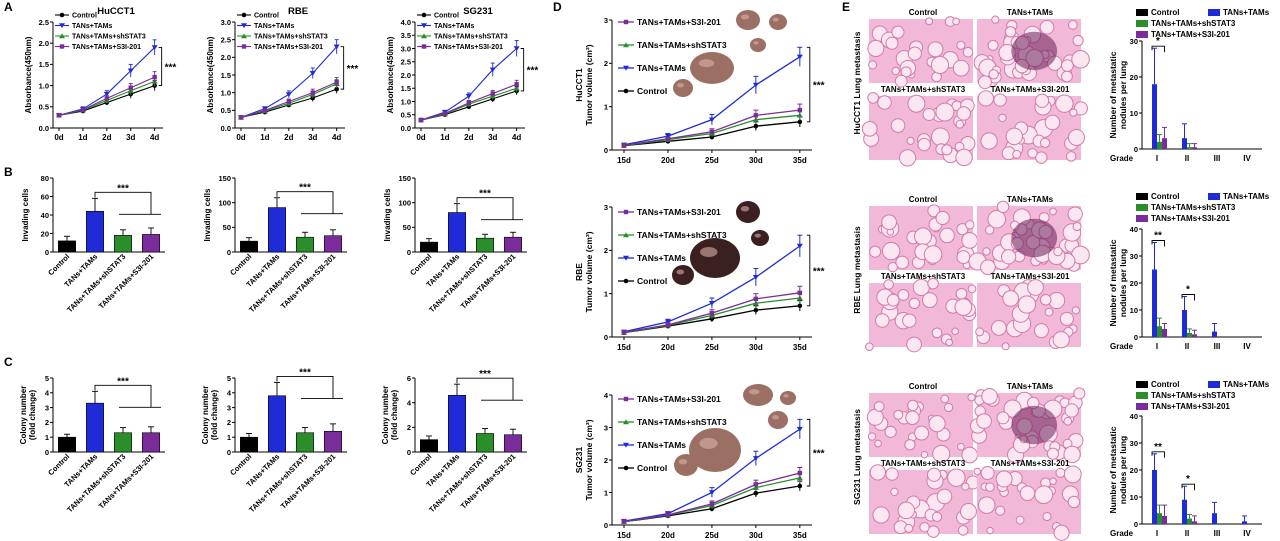 The height and width of the screenshot is (541, 1280). I want to click on tumor-shadow, so click(750, 214).